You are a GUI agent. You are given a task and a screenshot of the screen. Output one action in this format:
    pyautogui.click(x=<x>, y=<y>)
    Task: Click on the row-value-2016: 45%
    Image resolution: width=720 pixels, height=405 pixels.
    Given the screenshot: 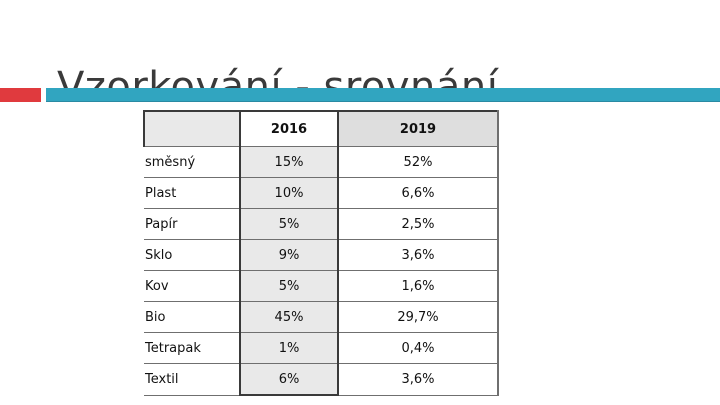 What is the action you would take?
    pyautogui.click(x=289, y=317)
    